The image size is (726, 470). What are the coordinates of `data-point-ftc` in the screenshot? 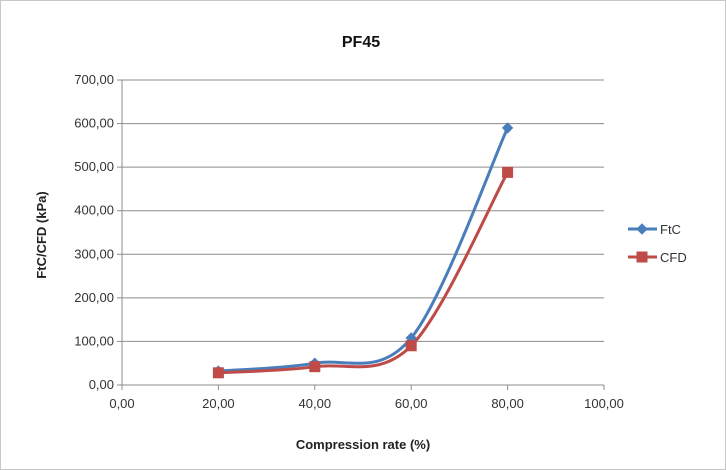 It's located at (507, 128).